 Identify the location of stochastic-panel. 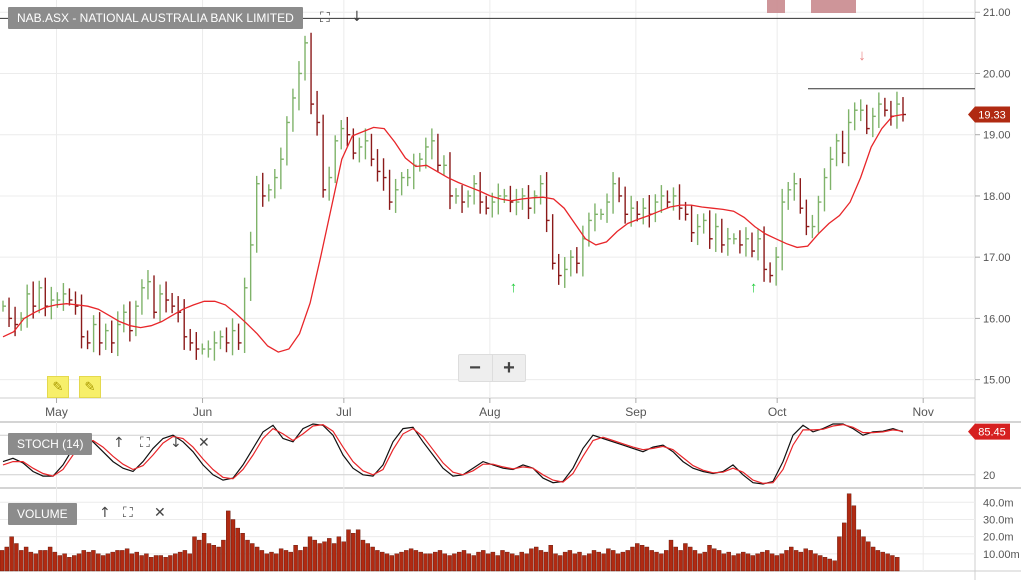
(487, 454).